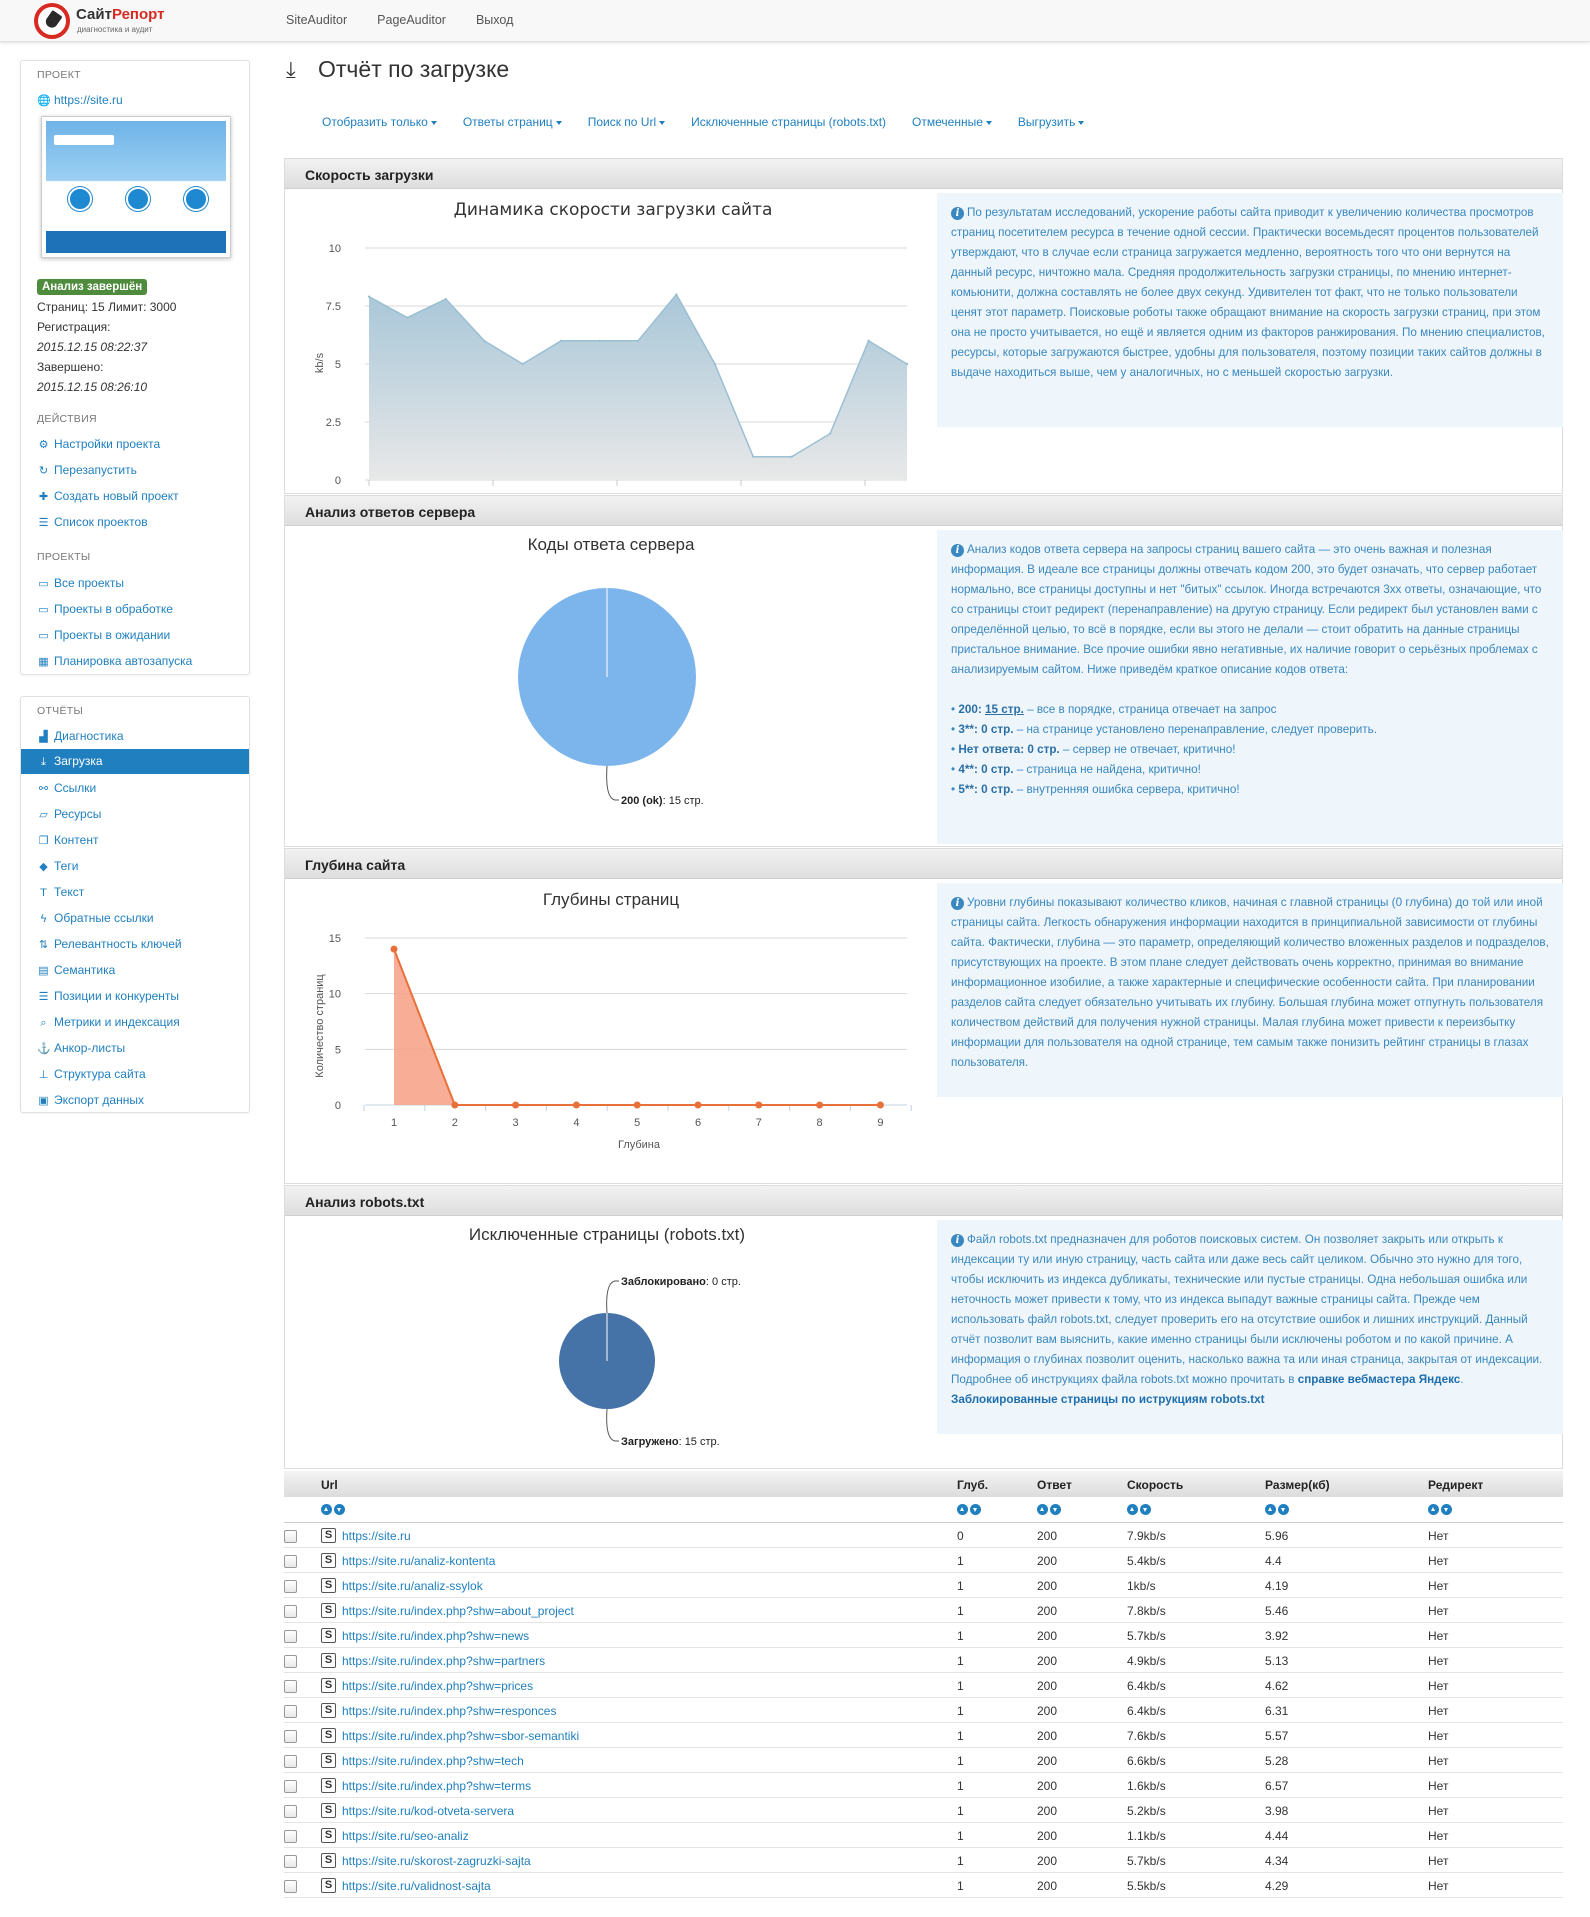 Image resolution: width=1590 pixels, height=1917 pixels. What do you see at coordinates (627, 122) in the screenshot?
I see `filter-url-search: Поиск по Url` at bounding box center [627, 122].